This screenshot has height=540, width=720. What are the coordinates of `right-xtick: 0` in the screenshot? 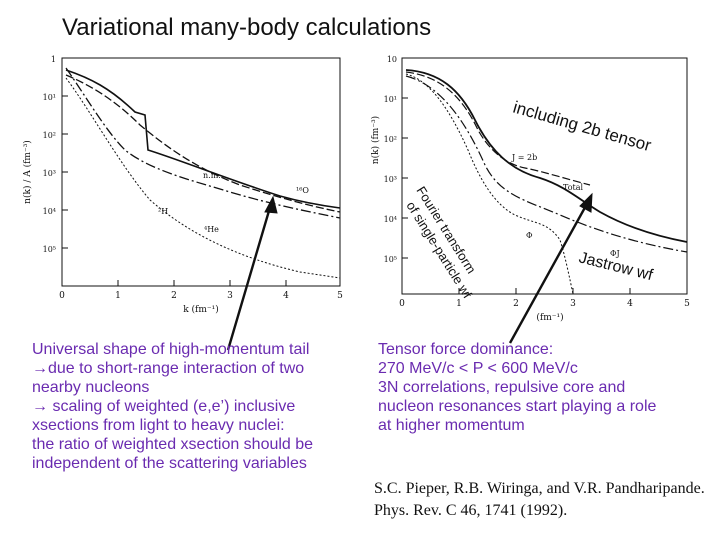 It's located at (402, 304).